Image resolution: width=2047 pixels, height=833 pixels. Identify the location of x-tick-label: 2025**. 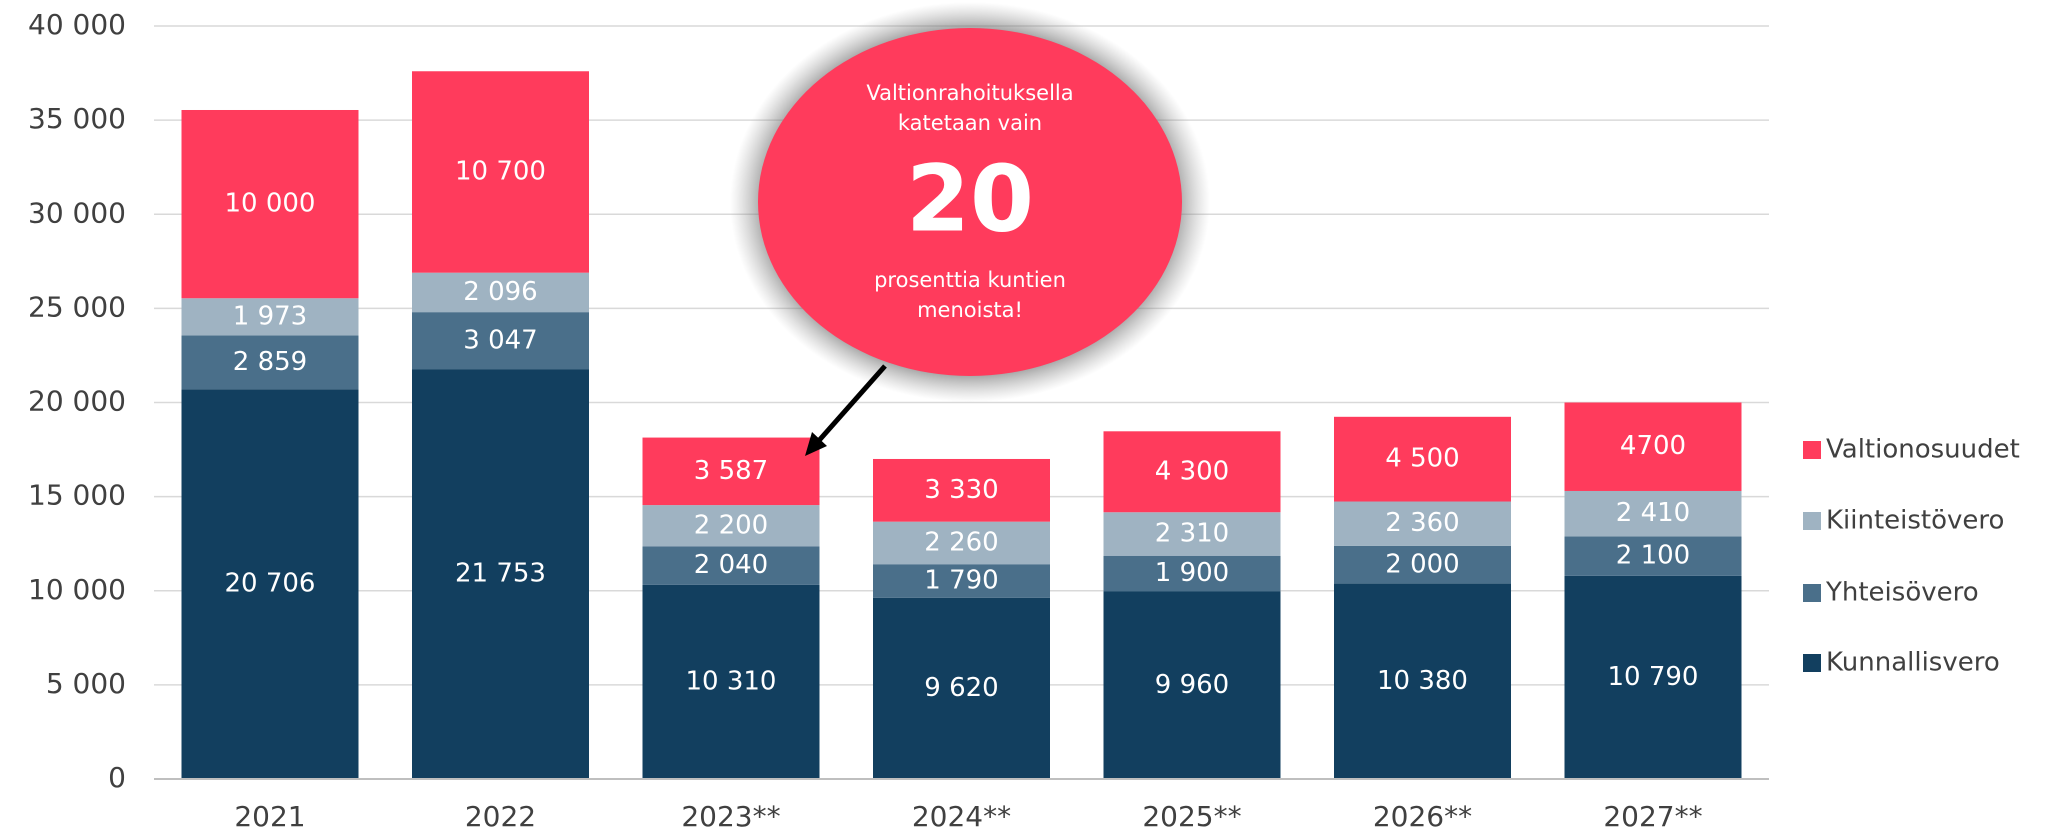
(1191, 816).